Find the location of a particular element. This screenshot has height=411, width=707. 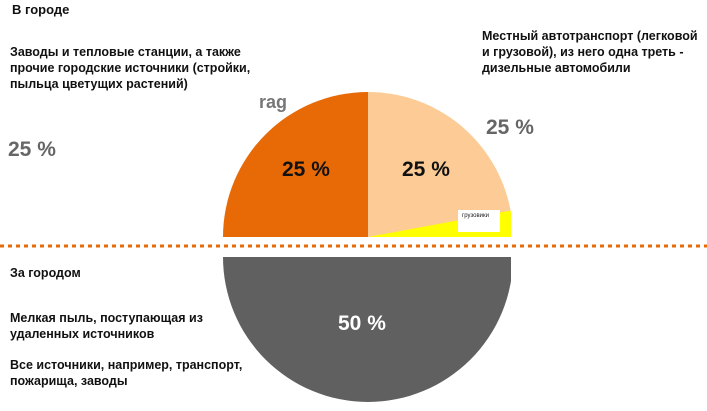

outside-value: 50 % is located at coordinates (362, 323).